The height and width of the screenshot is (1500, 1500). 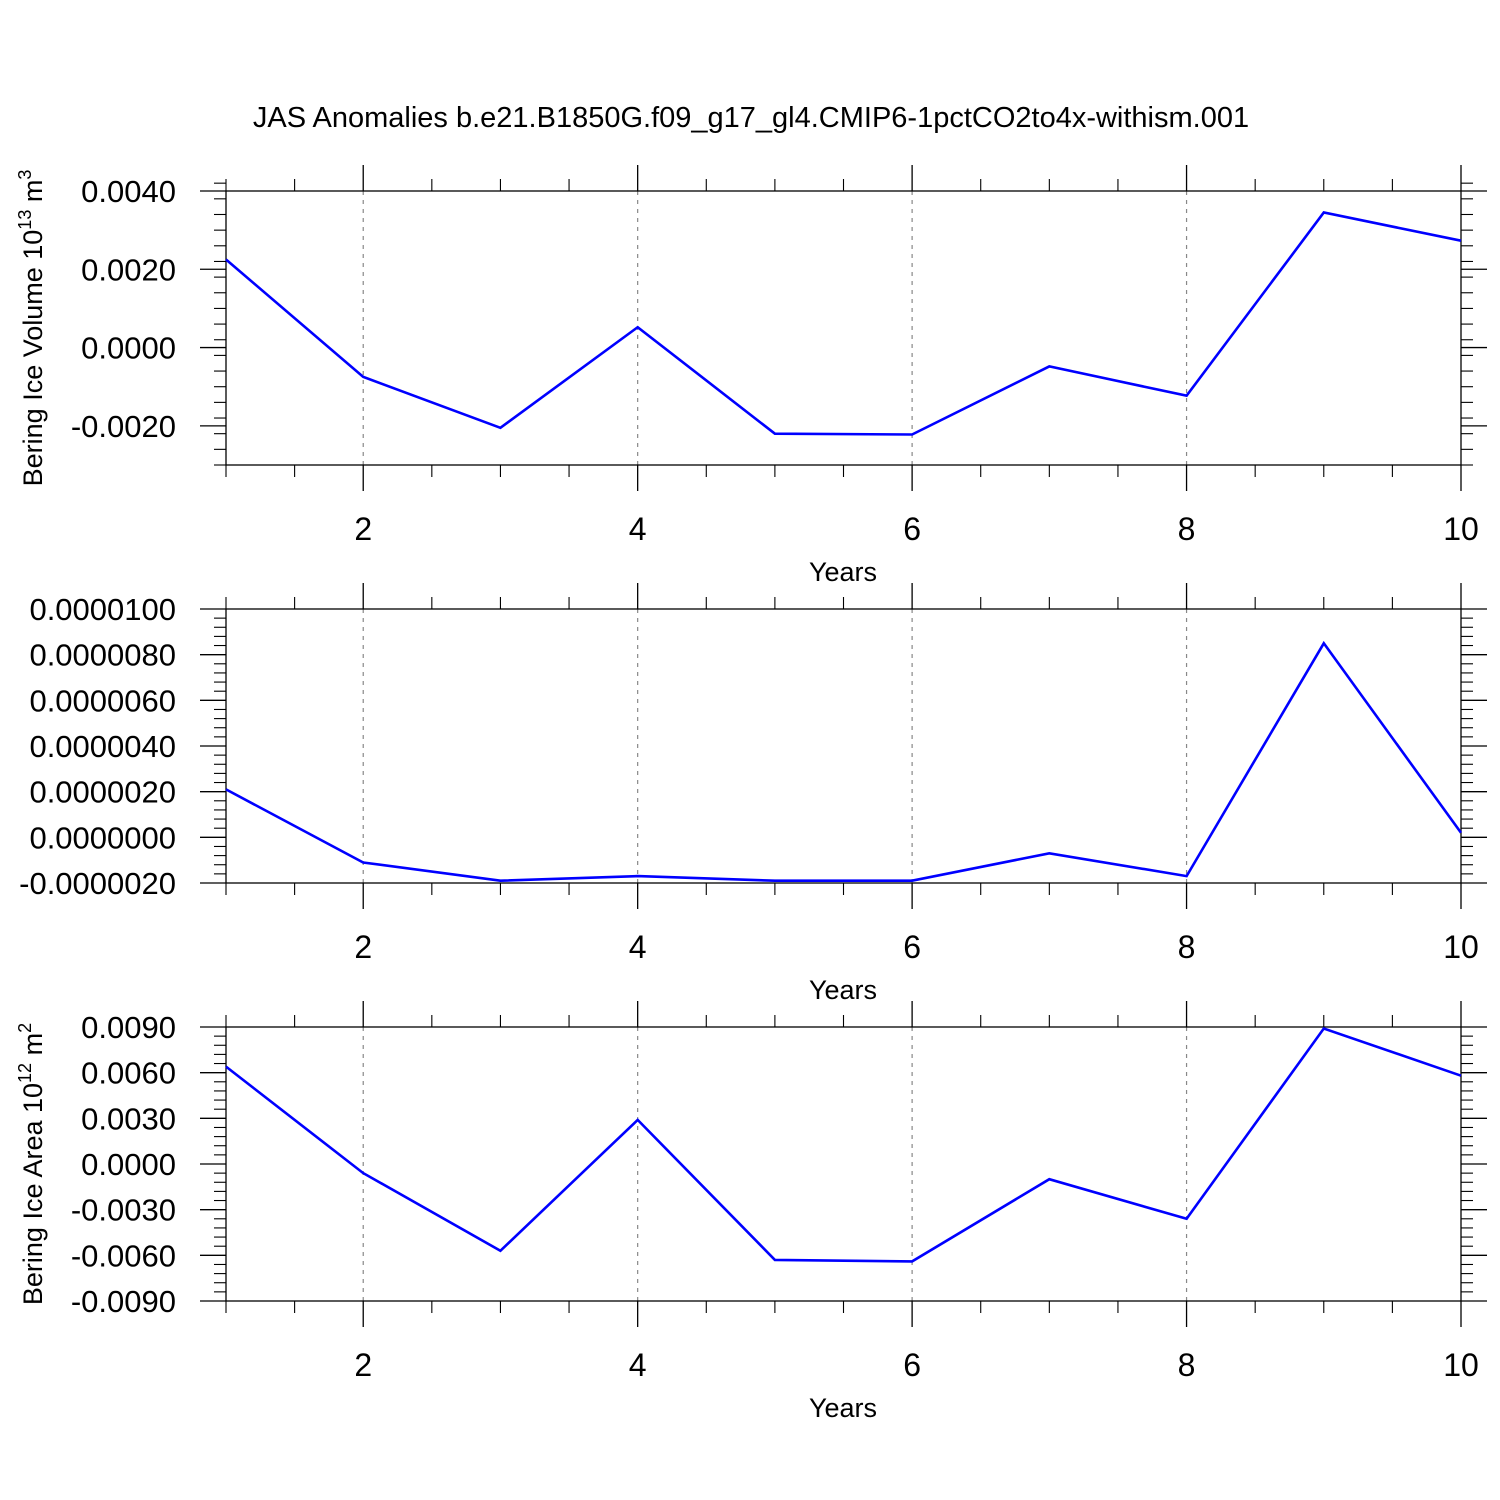 What do you see at coordinates (102, 837) in the screenshot?
I see `y-tick-label: 0.0000000` at bounding box center [102, 837].